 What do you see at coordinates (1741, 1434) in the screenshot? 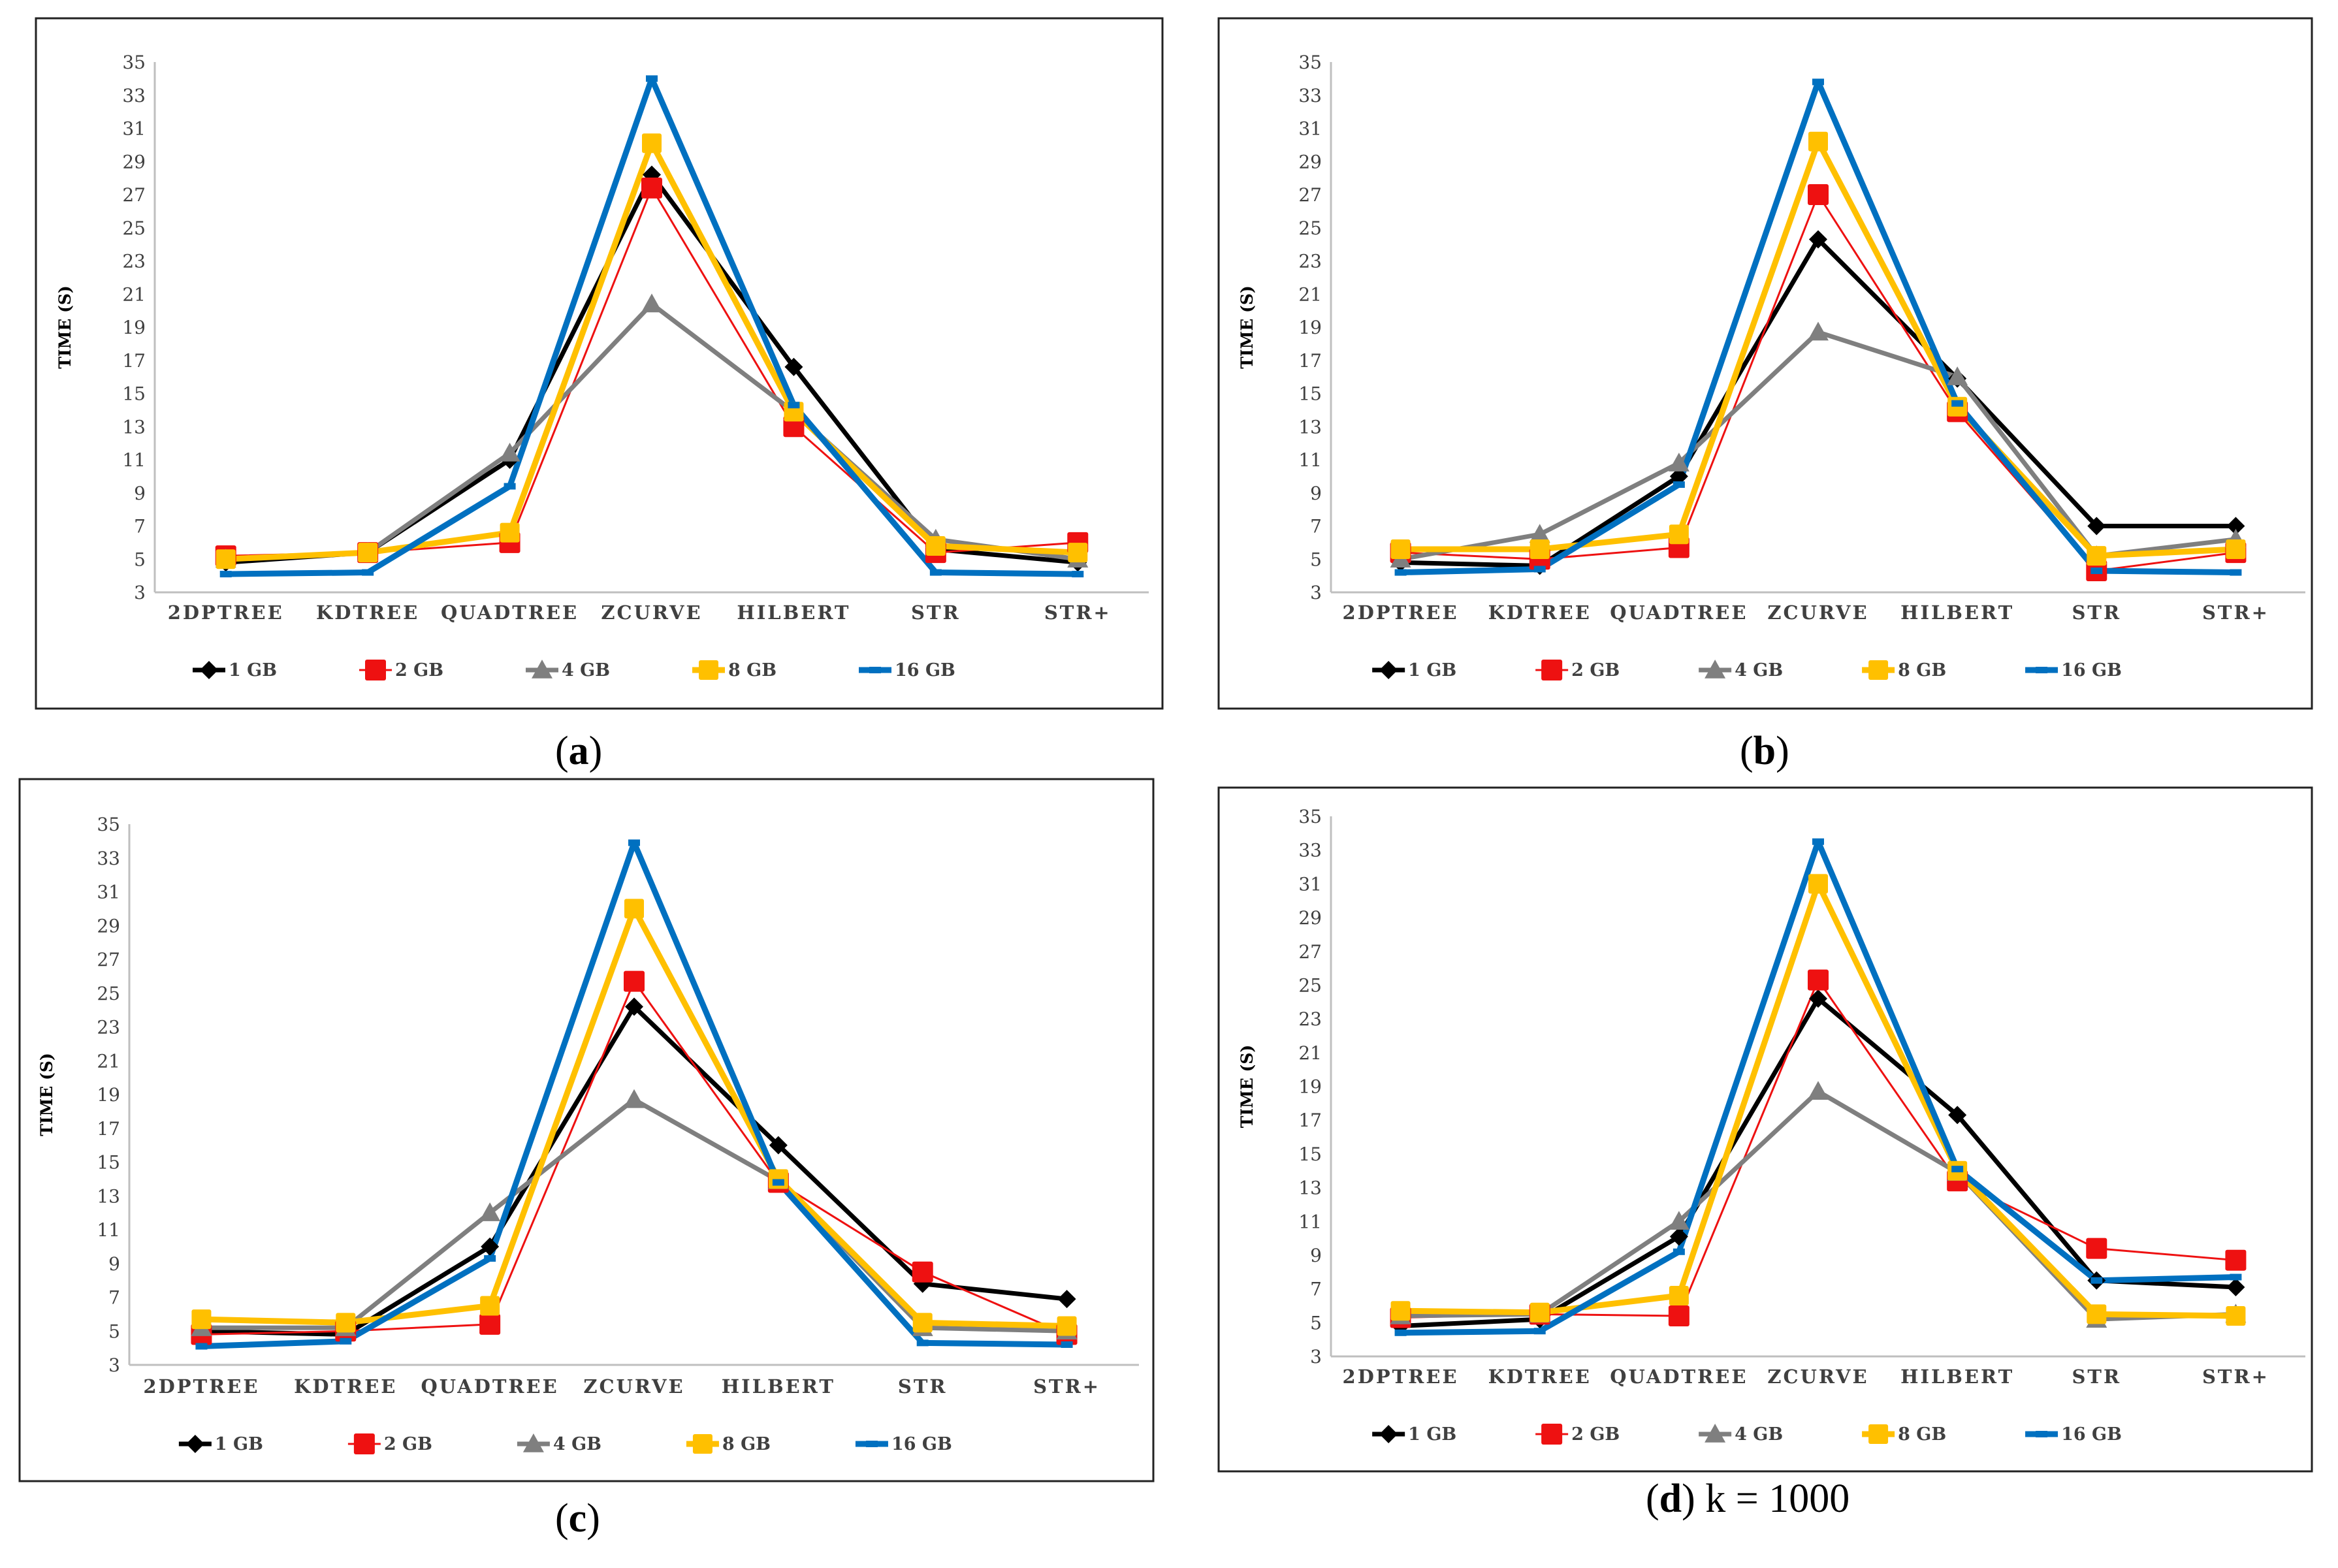
I see `legend-item-4gb: 4 GB` at bounding box center [1741, 1434].